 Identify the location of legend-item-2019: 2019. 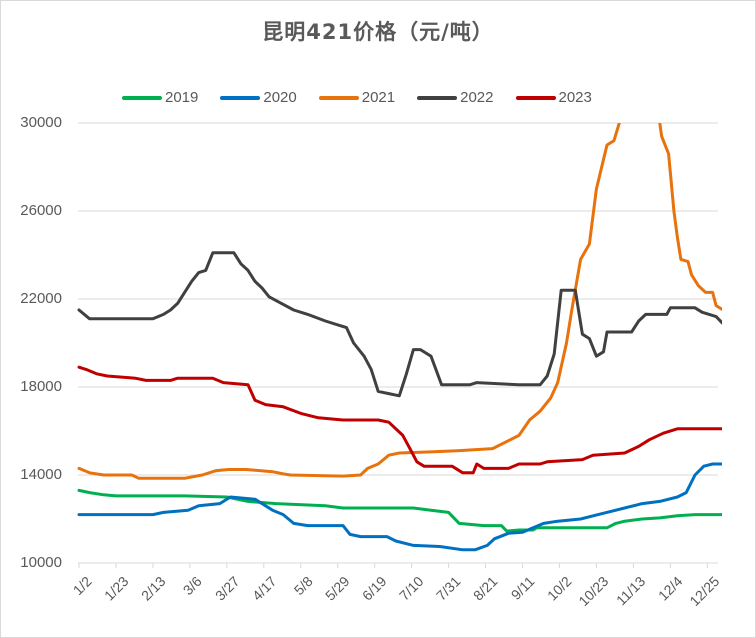
(160, 97).